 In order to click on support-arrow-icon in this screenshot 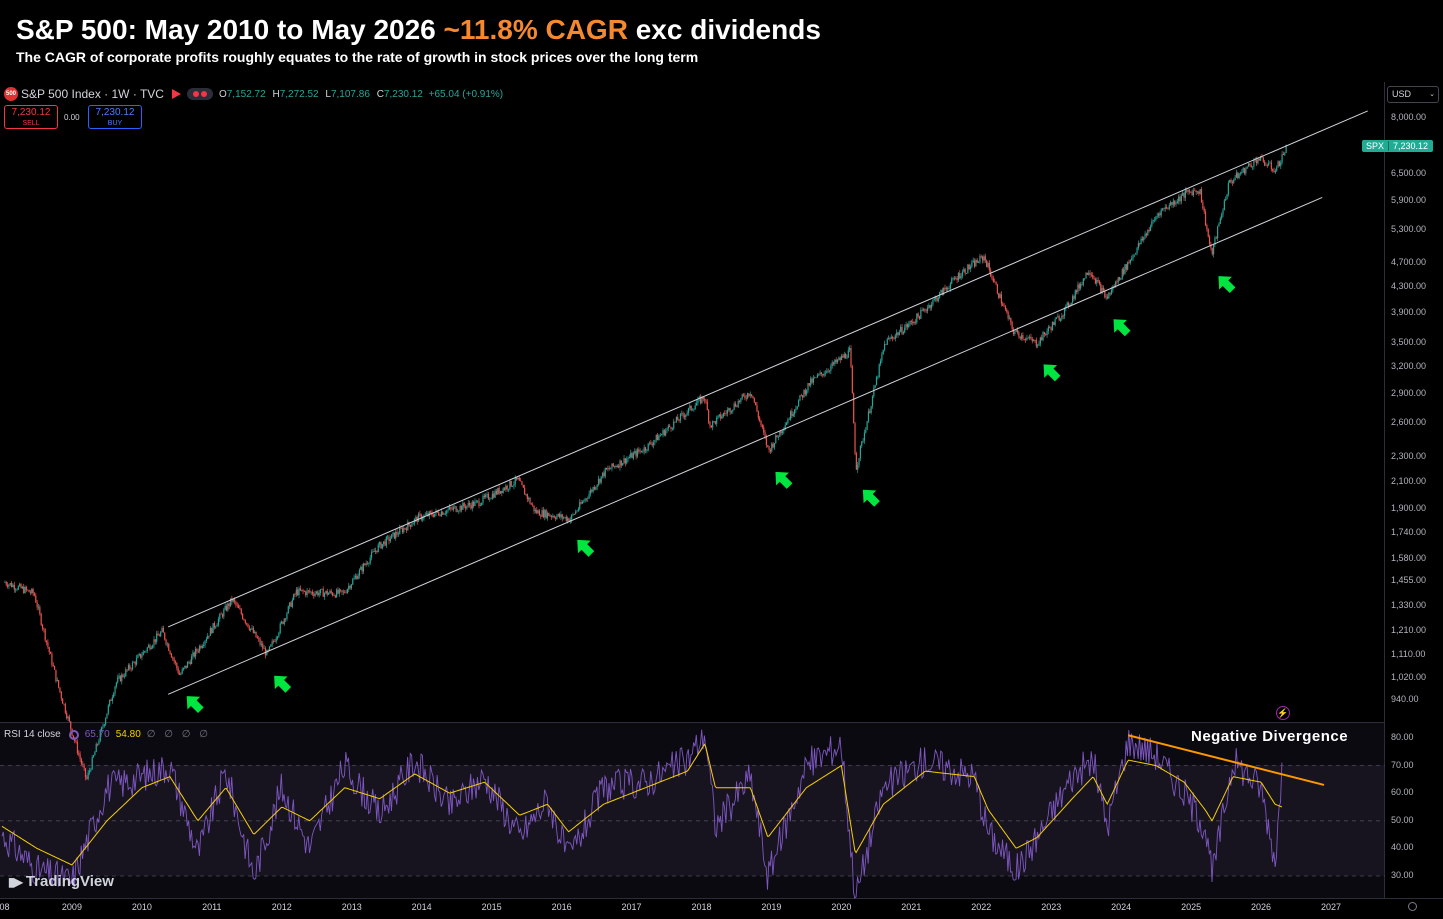, I will do `click(1227, 285)`.